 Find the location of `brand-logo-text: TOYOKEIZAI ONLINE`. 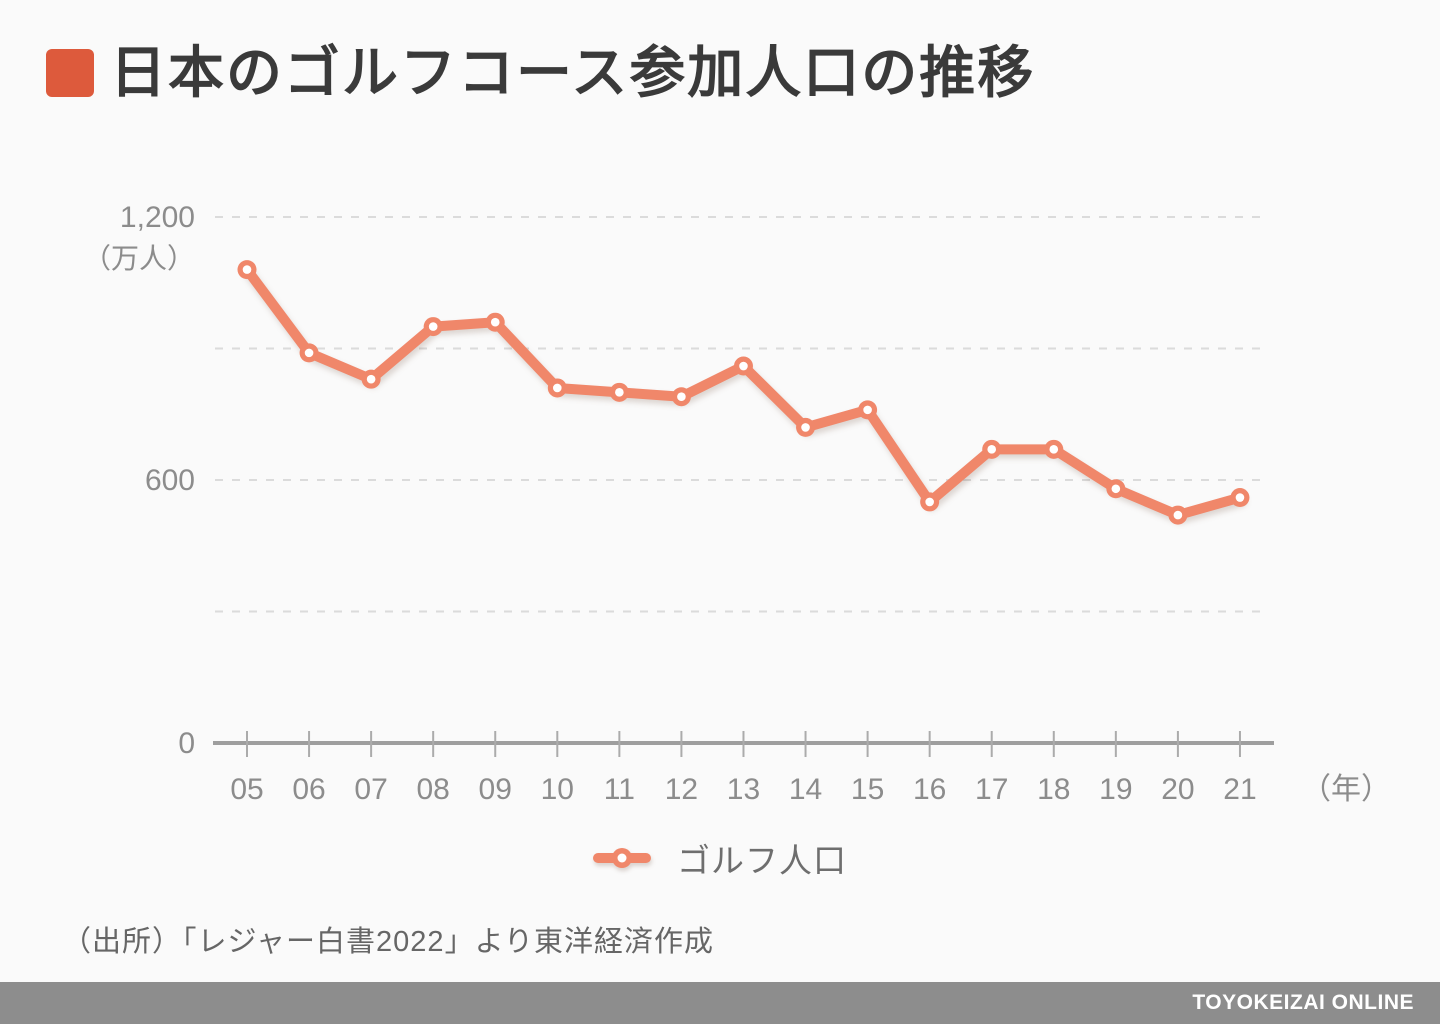

brand-logo-text: TOYOKEIZAI ONLINE is located at coordinates (1303, 1002).